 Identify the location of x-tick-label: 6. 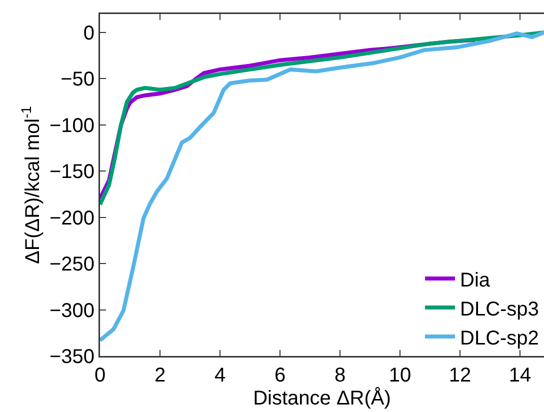
(280, 375).